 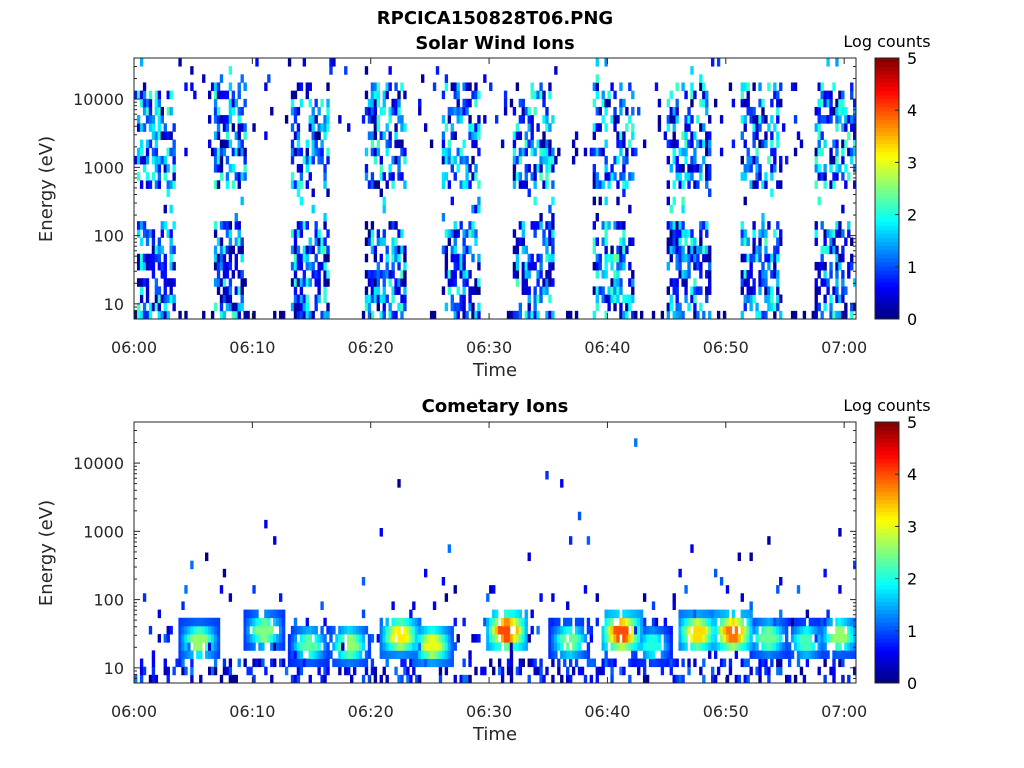 I want to click on y-tick-label: 1000, so click(x=103, y=167).